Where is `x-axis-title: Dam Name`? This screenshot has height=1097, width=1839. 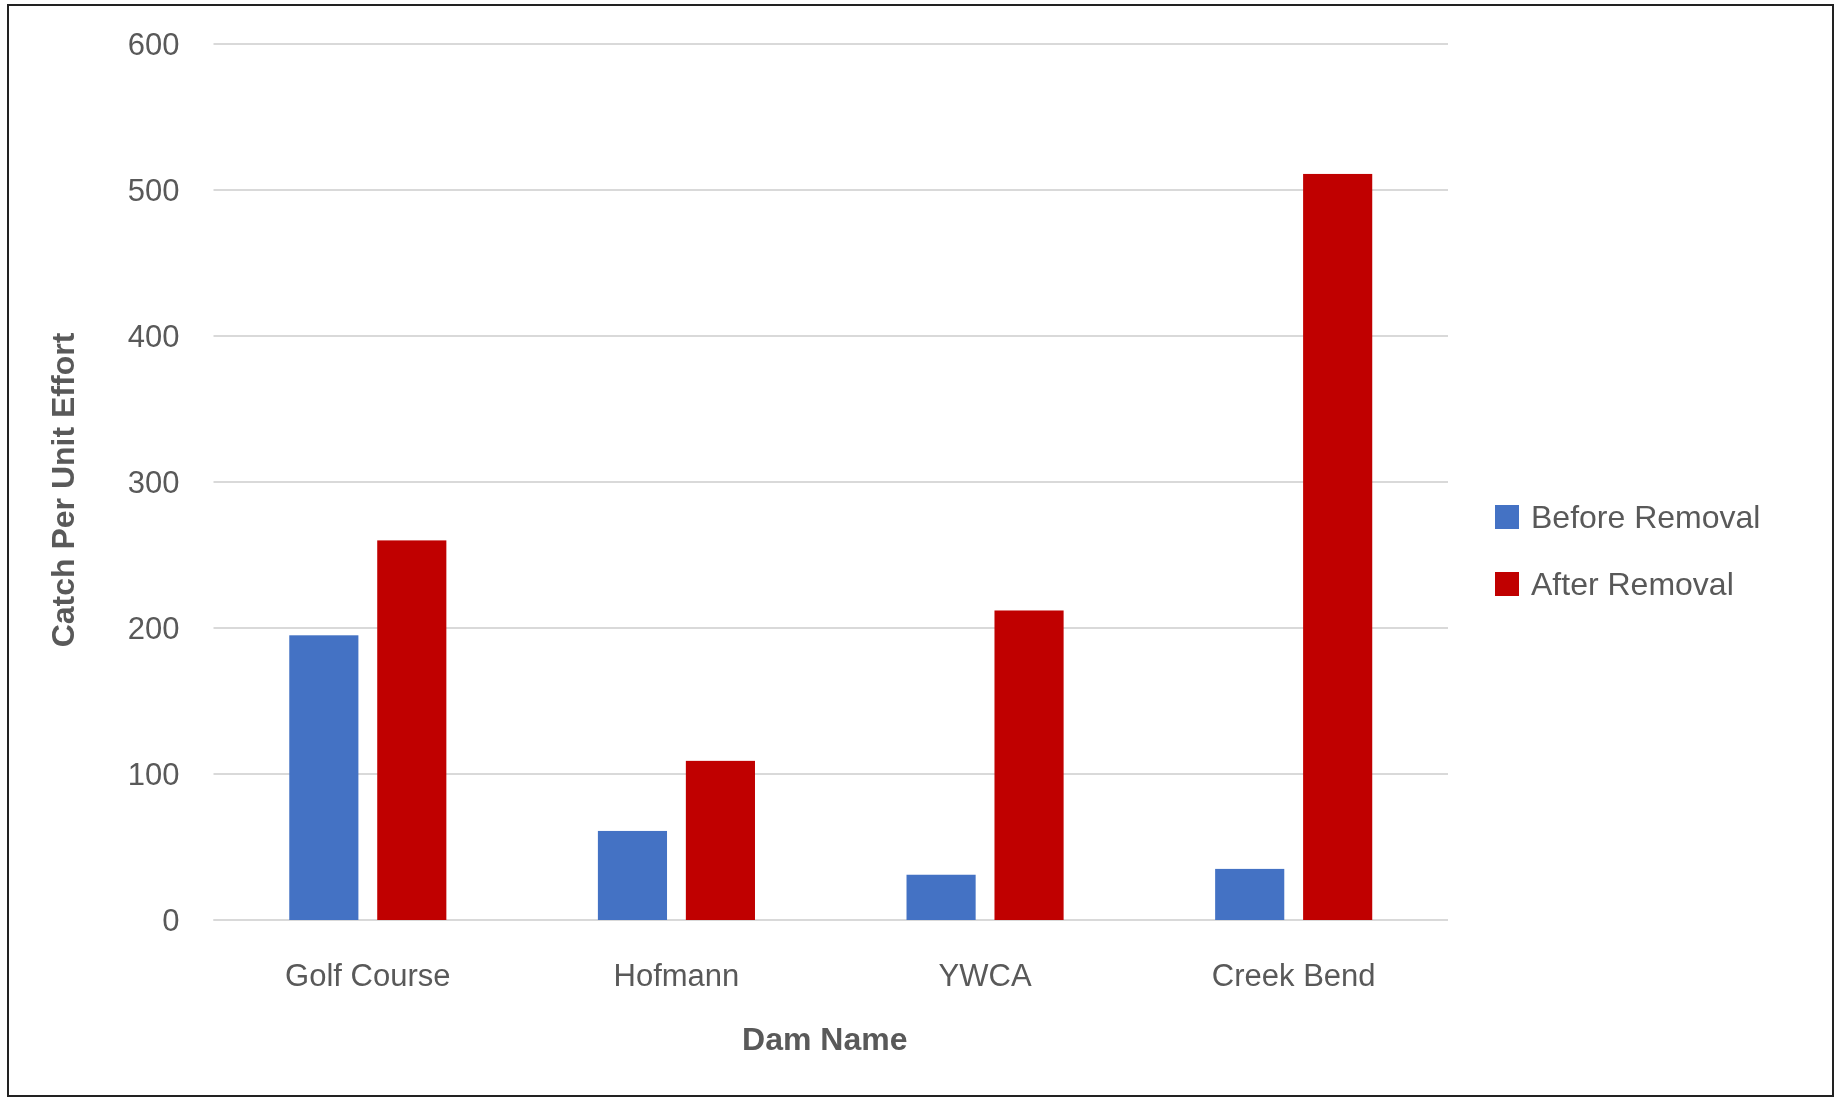
x-axis-title: Dam Name is located at coordinates (825, 1039).